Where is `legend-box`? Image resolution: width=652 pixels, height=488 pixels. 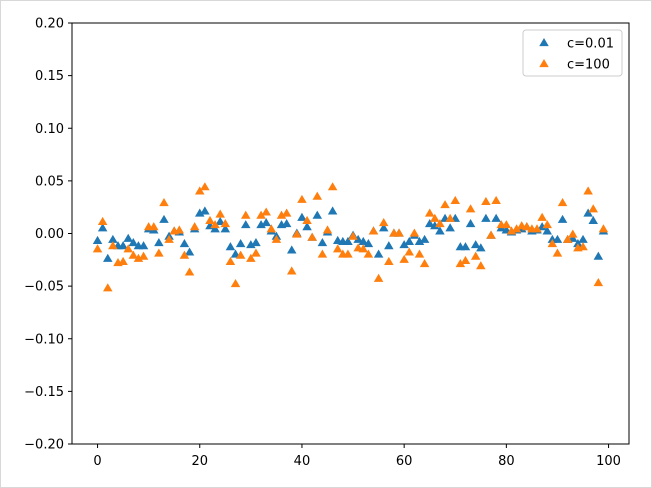 legend-box is located at coordinates (572, 53).